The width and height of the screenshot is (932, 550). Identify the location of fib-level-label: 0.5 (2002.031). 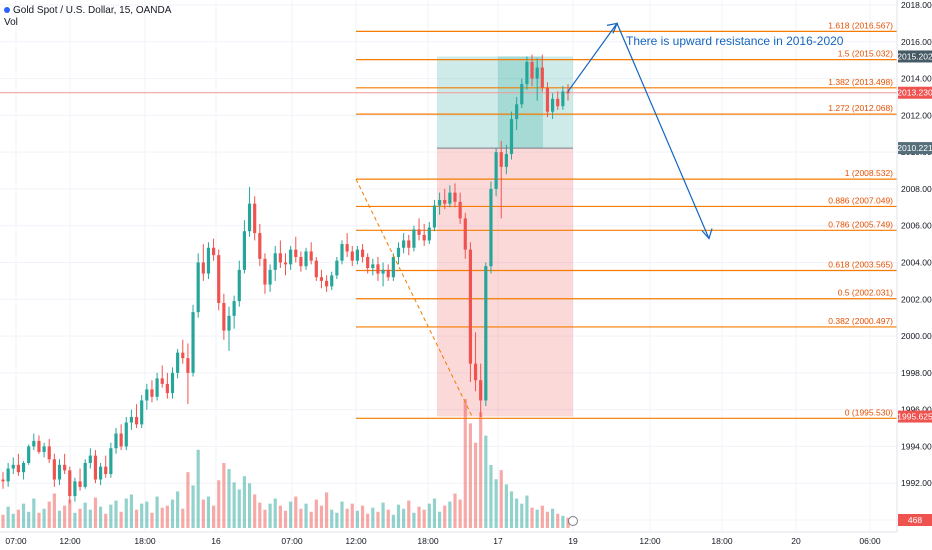
(865, 293).